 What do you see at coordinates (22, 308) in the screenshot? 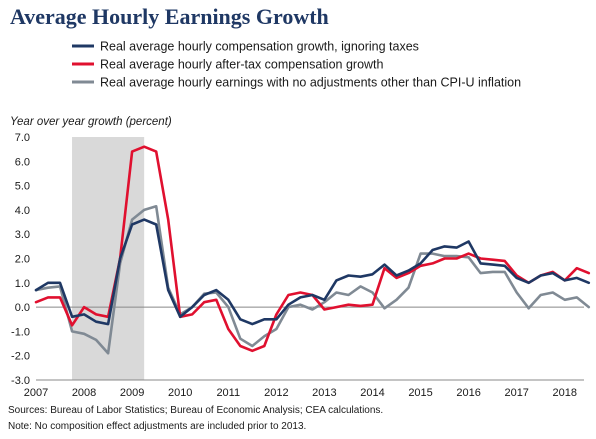
I see `y-tick-label: 0.0` at bounding box center [22, 308].